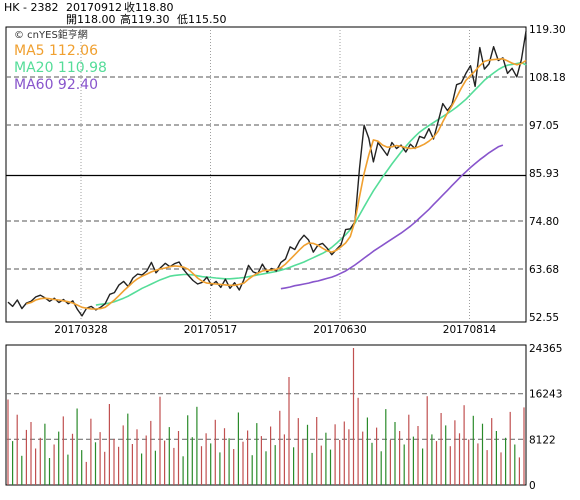 This screenshot has height=500, width=580. I want to click on price-y-tick-label: 52.55, so click(544, 318).